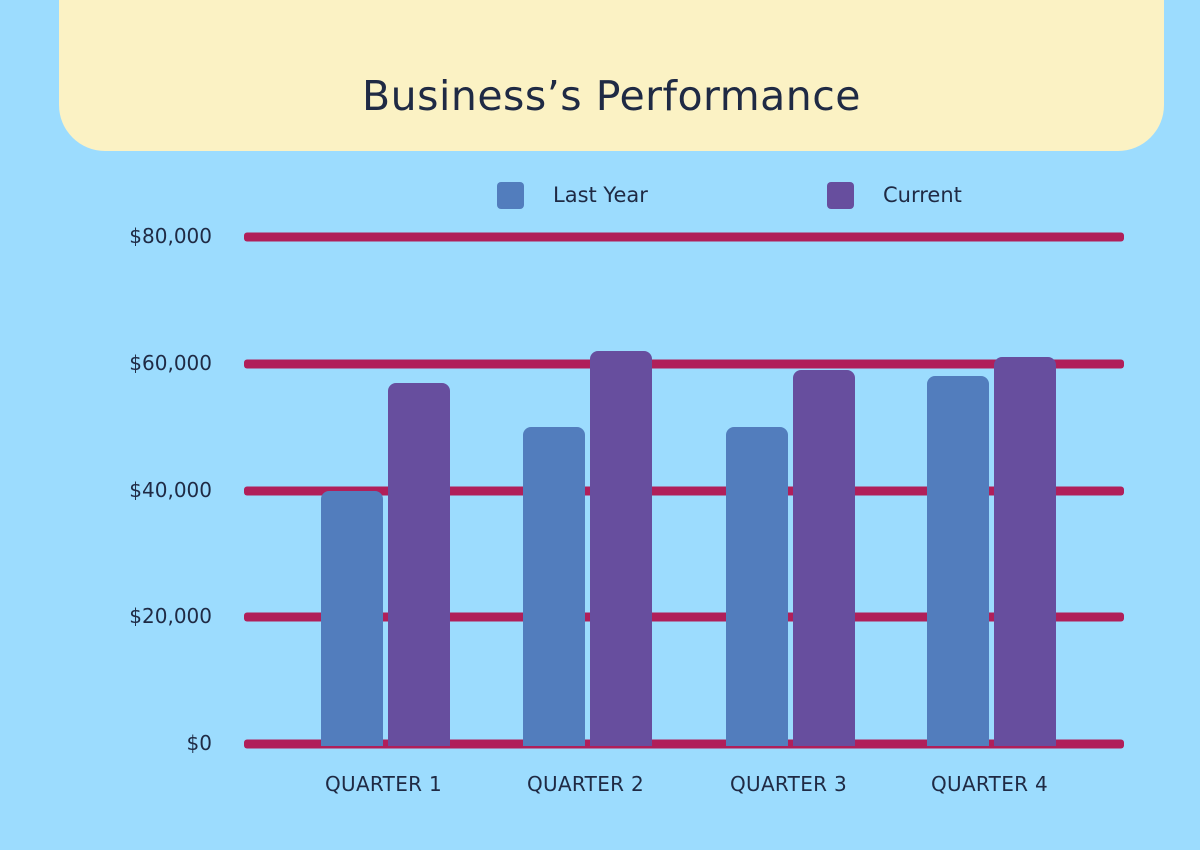  I want to click on y-tick-label: $40,000, so click(170, 489).